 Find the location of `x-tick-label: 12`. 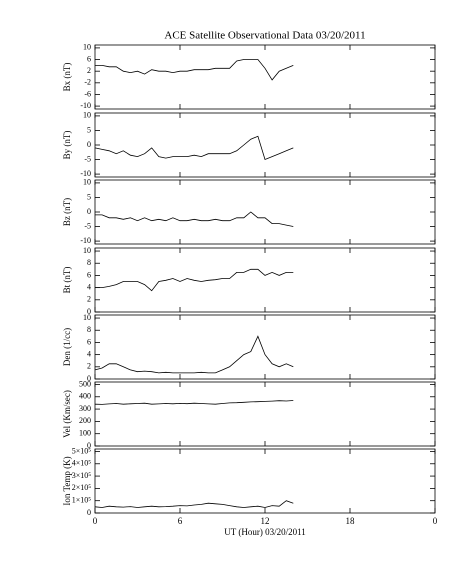

x-tick-label: 12 is located at coordinates (265, 521).